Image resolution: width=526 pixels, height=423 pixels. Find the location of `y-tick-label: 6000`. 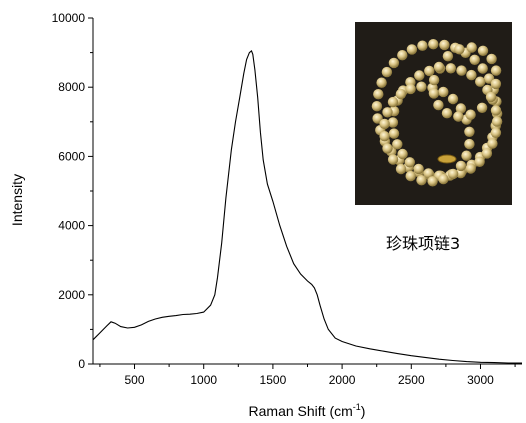

y-tick-label: 6000 is located at coordinates (71, 156).